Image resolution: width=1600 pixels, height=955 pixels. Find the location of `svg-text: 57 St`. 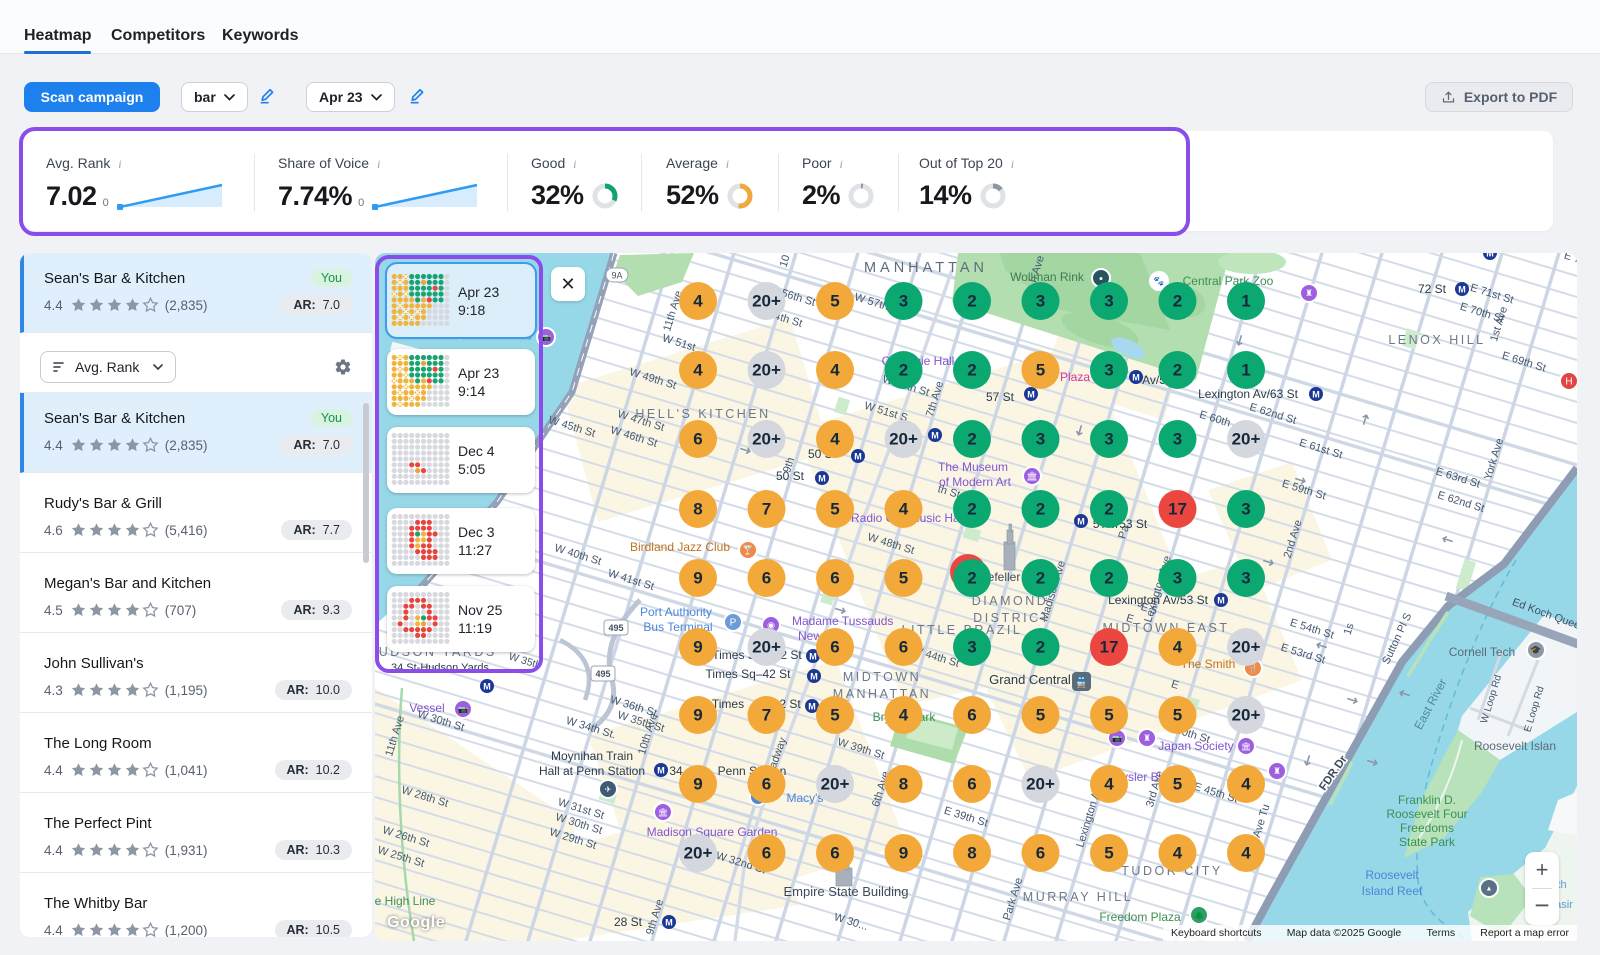

svg-text: 57 St is located at coordinates (1000, 397).